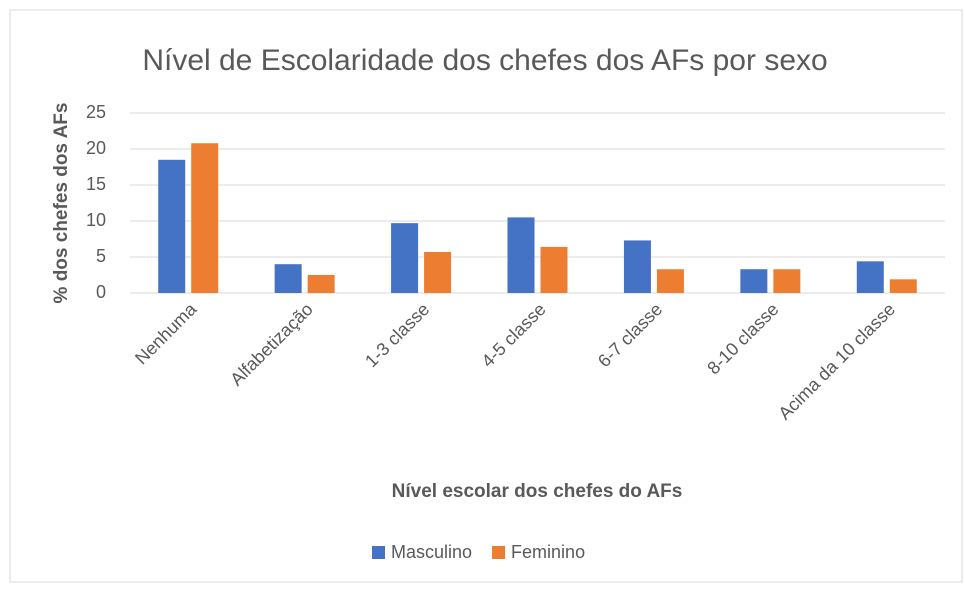 This screenshot has height=590, width=965. I want to click on legend-label: Masculino, so click(431, 552).